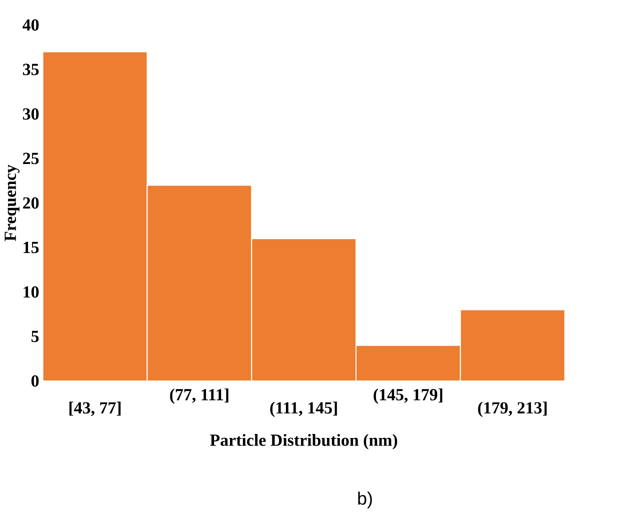 The height and width of the screenshot is (516, 624). What do you see at coordinates (30, 114) in the screenshot?
I see `y-tick-label: 30` at bounding box center [30, 114].